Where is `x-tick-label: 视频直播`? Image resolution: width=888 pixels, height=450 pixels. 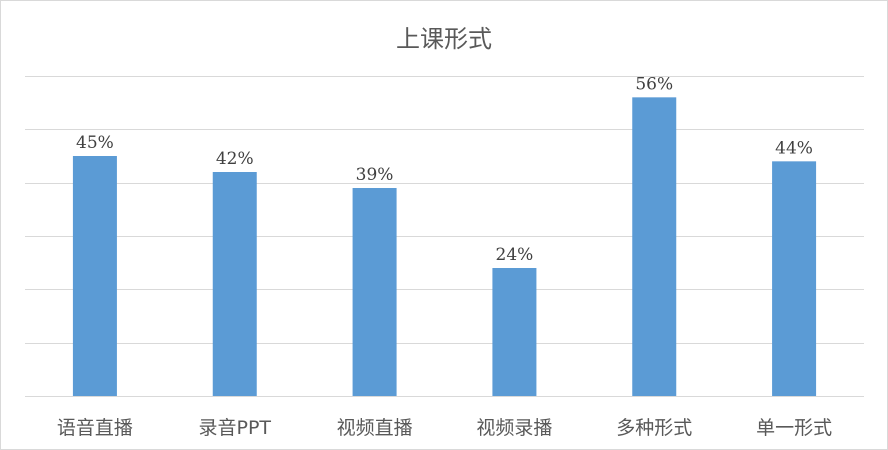
x-tick-label: 视频直播 is located at coordinates (375, 428).